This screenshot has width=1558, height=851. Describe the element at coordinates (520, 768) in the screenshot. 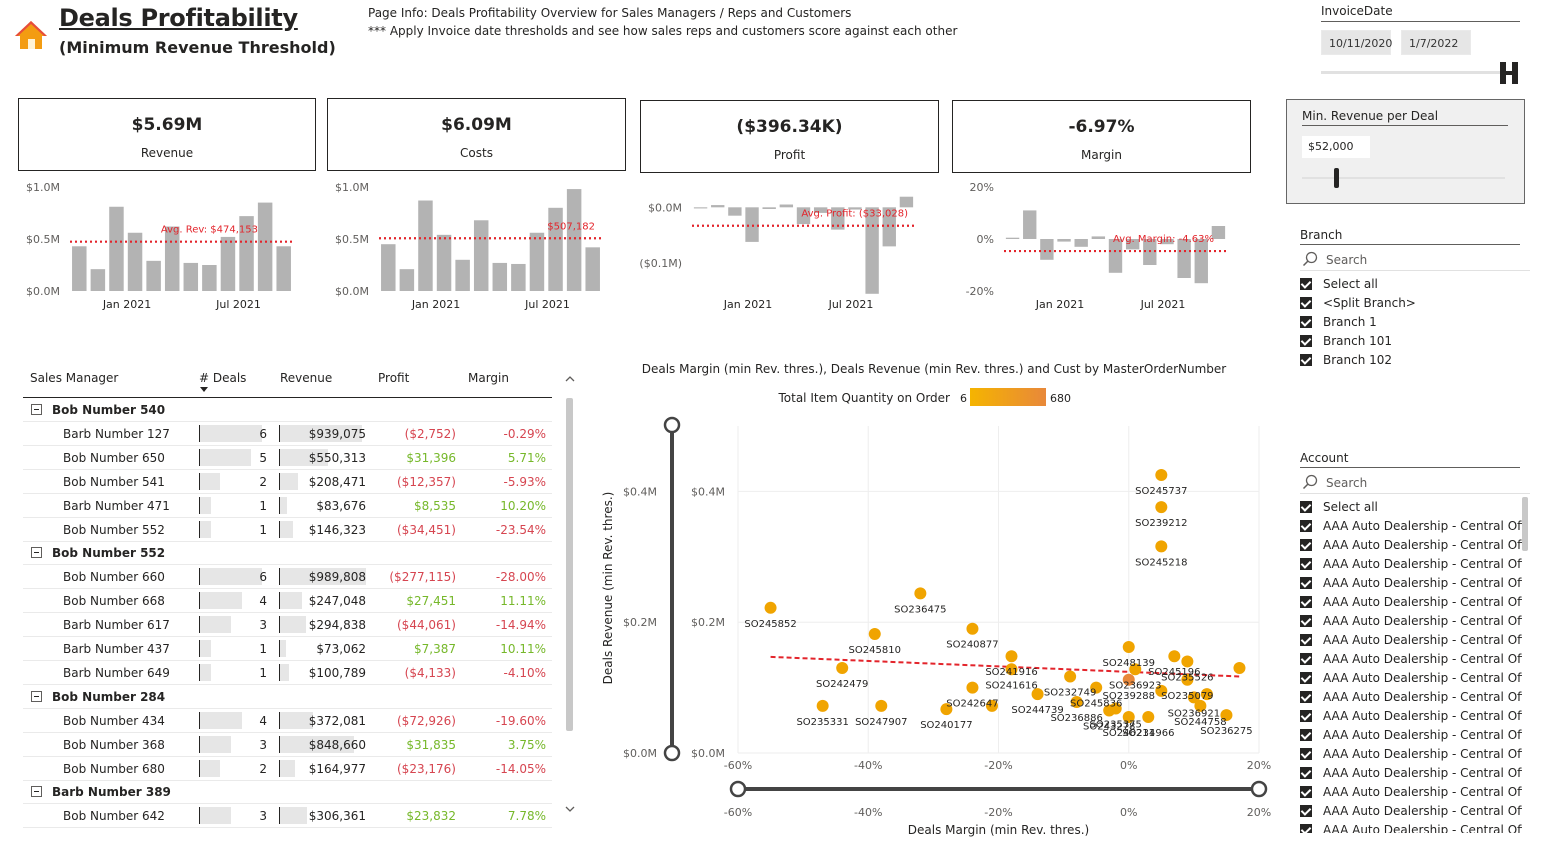

I see `margin-value: -14.05%` at that location.